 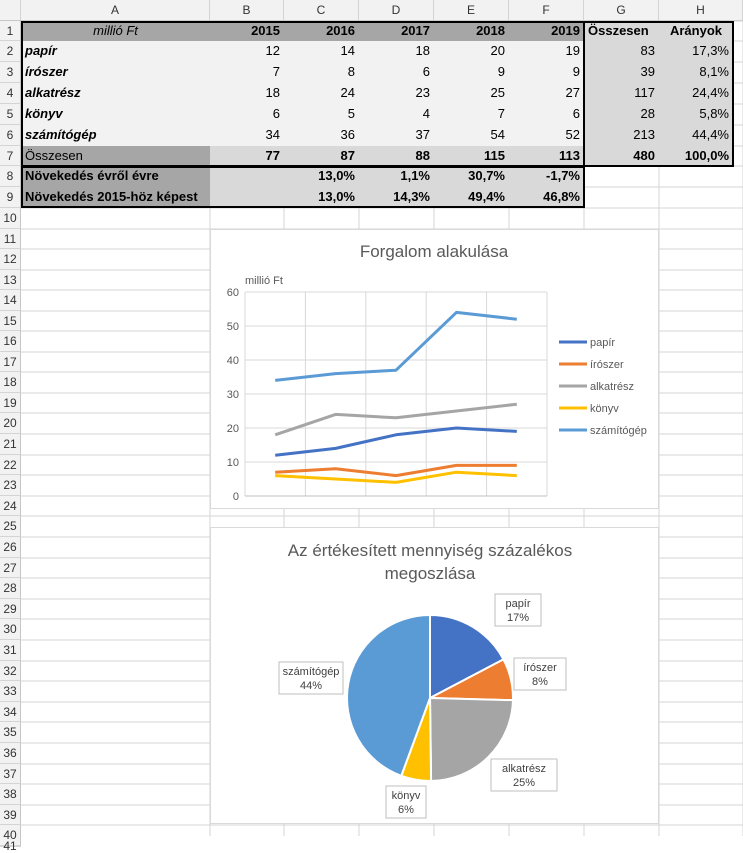 I want to click on row-header-16: 16, so click(x=10, y=341).